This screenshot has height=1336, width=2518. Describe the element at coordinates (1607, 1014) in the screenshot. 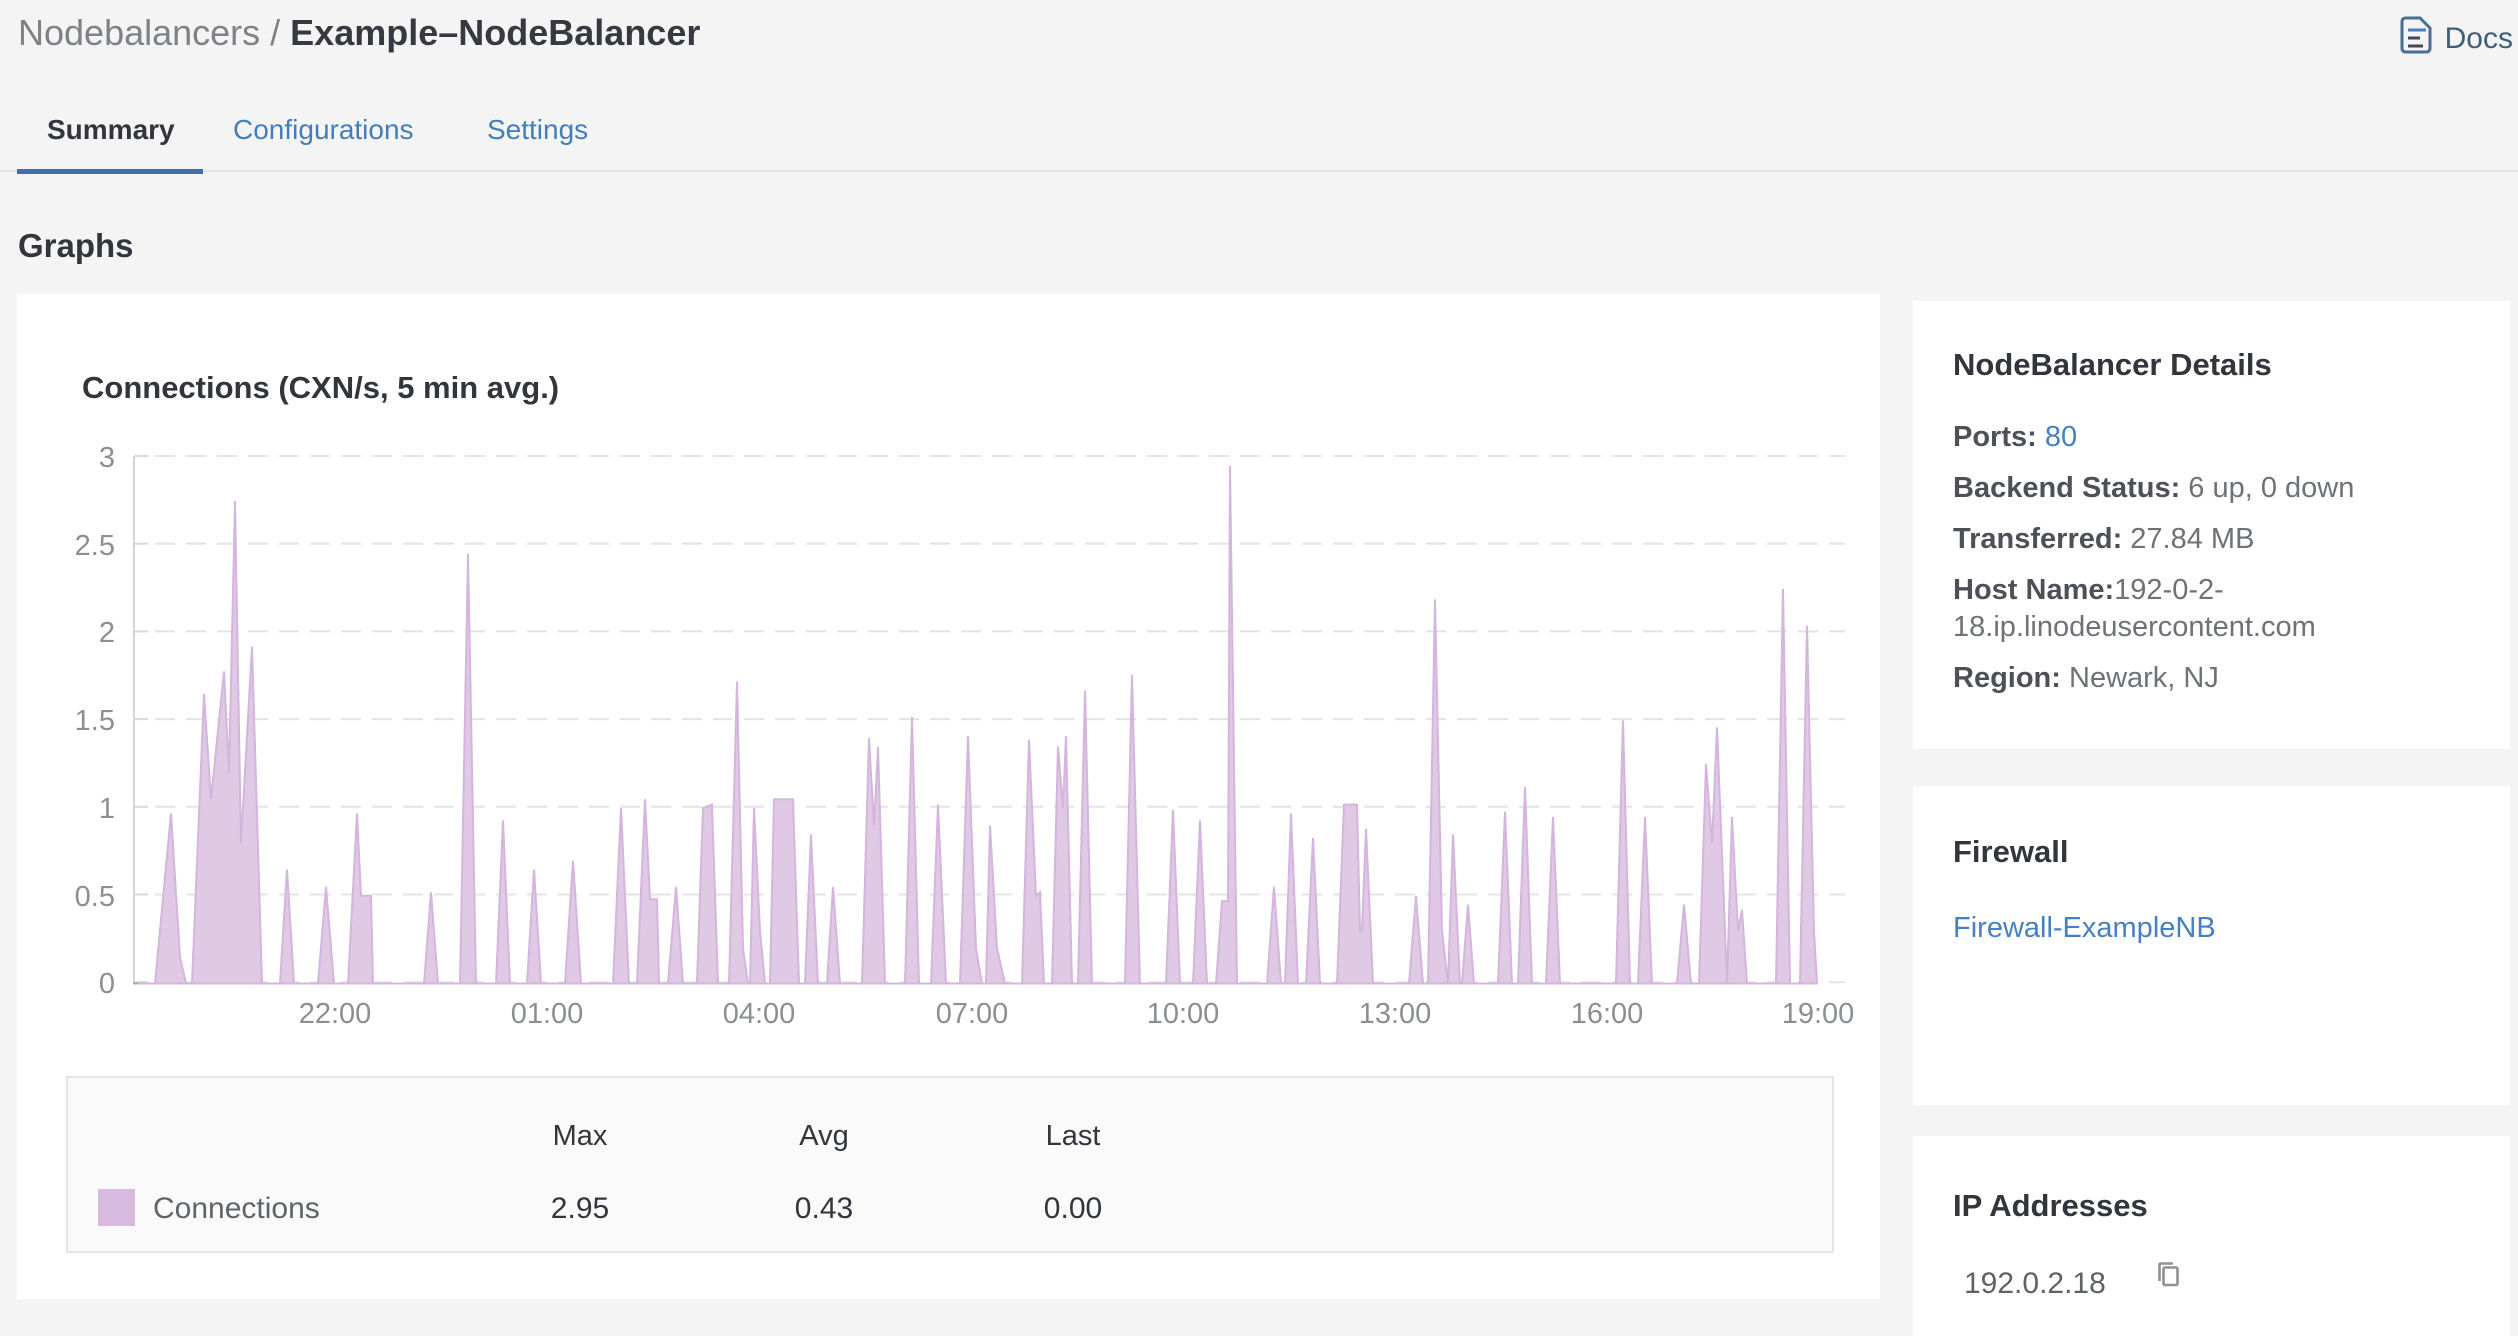

I see `svg-text: 16:00` at that location.